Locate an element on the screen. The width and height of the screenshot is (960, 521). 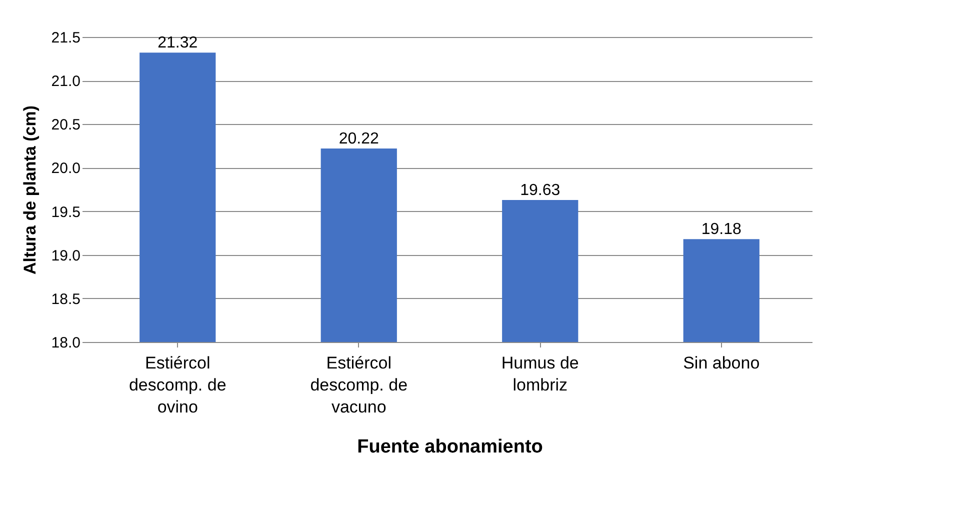
x-axis-title: Fuente abonamiento is located at coordinates (450, 447).